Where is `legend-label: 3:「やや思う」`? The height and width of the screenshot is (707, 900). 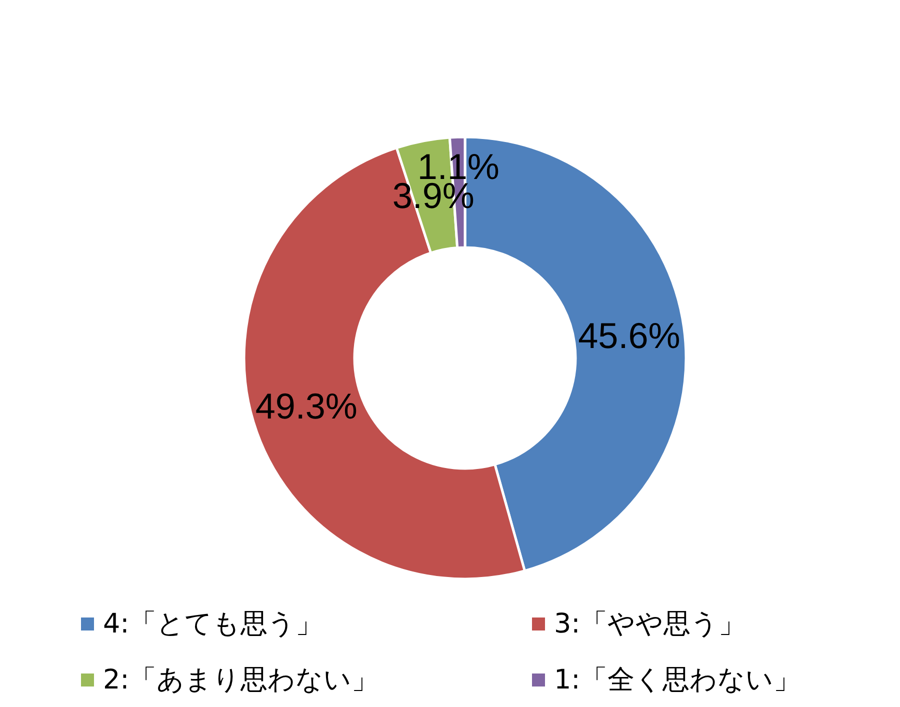
legend-label: 3:「やや思う」 is located at coordinates (650, 624).